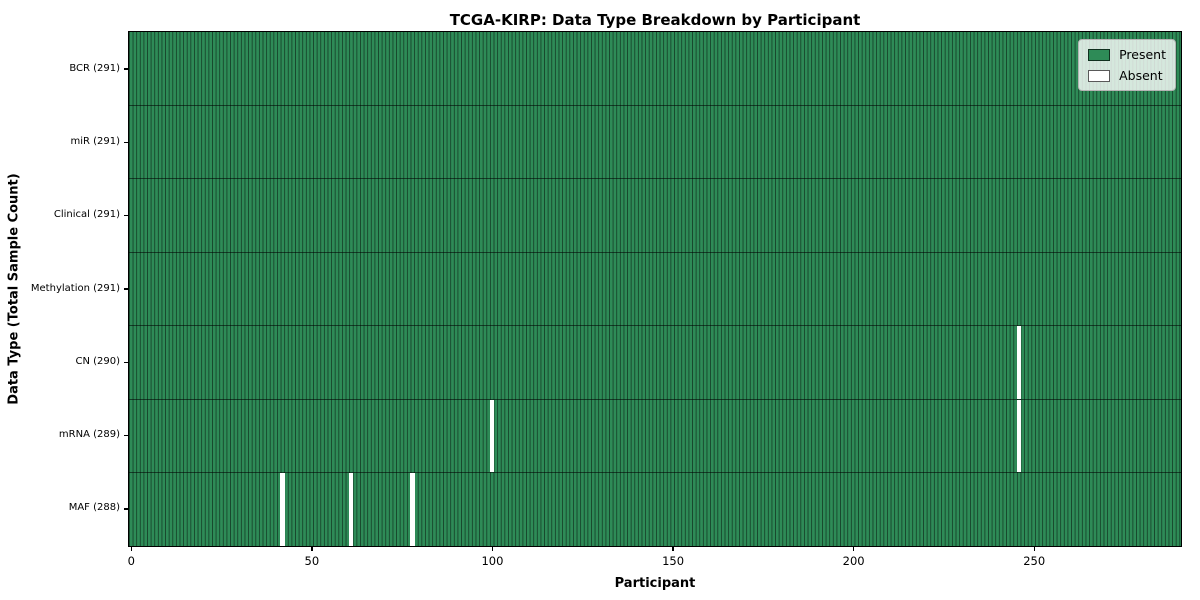  I want to click on heatmap-row-cn, so click(655, 363).